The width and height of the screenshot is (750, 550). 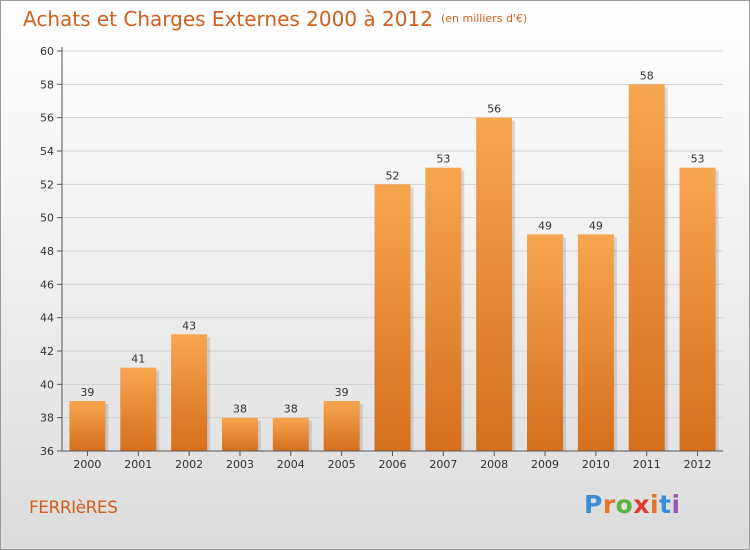 I want to click on chart-unit: (en milliers d'€), so click(x=484, y=18).